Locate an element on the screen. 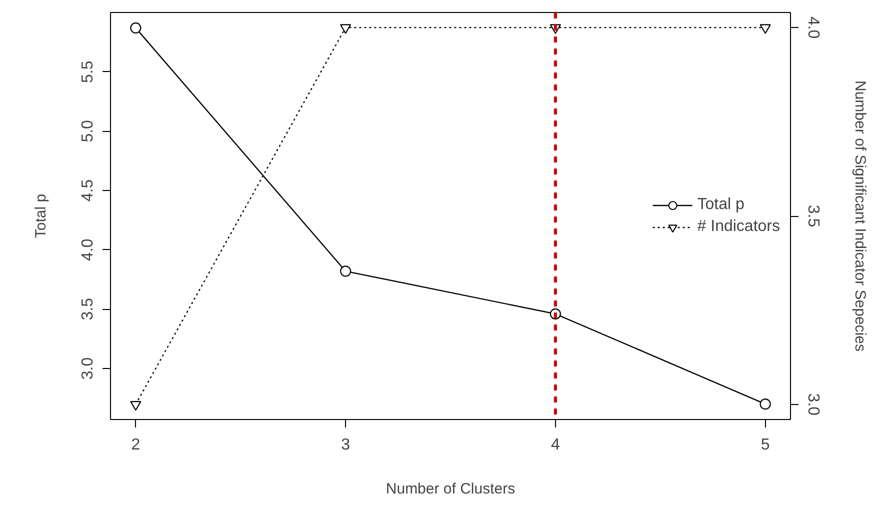  legend-label: Total p is located at coordinates (720, 205).